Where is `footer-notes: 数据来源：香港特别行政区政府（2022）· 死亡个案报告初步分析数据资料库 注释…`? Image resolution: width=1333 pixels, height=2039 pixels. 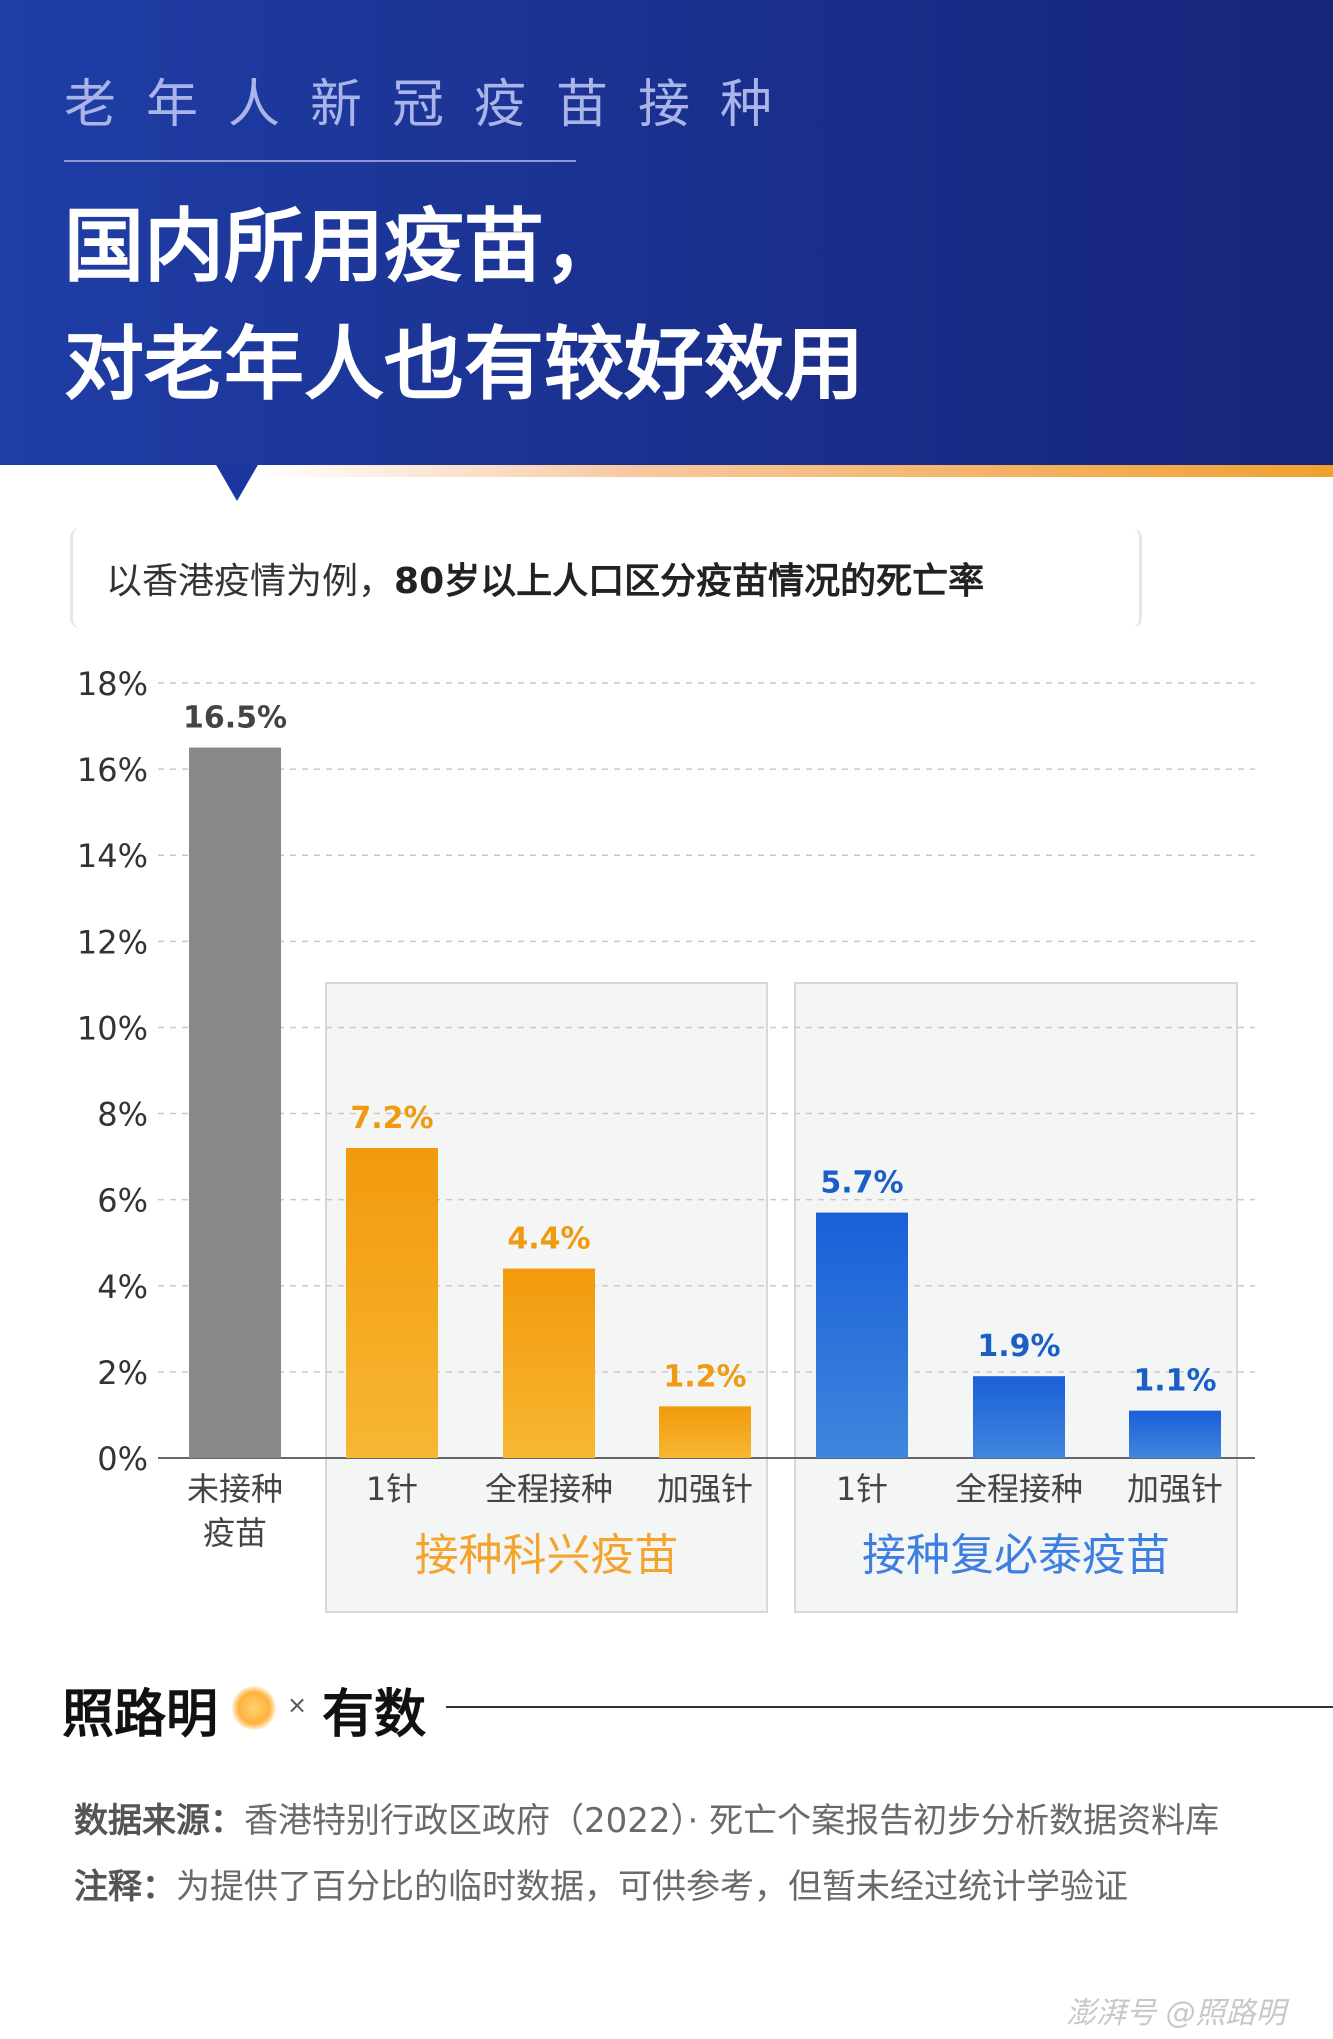
footer-notes: 数据来源：香港特别行政区政府（2022）· 死亡个案报告初步分析数据资料库 注释… is located at coordinates (674, 1854).